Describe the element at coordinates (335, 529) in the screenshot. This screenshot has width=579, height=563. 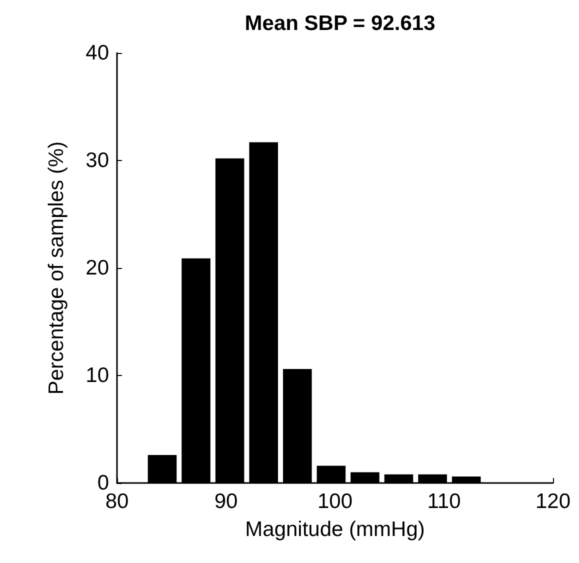
I see `x-axis-title: Magnitude (mmHg)` at that location.